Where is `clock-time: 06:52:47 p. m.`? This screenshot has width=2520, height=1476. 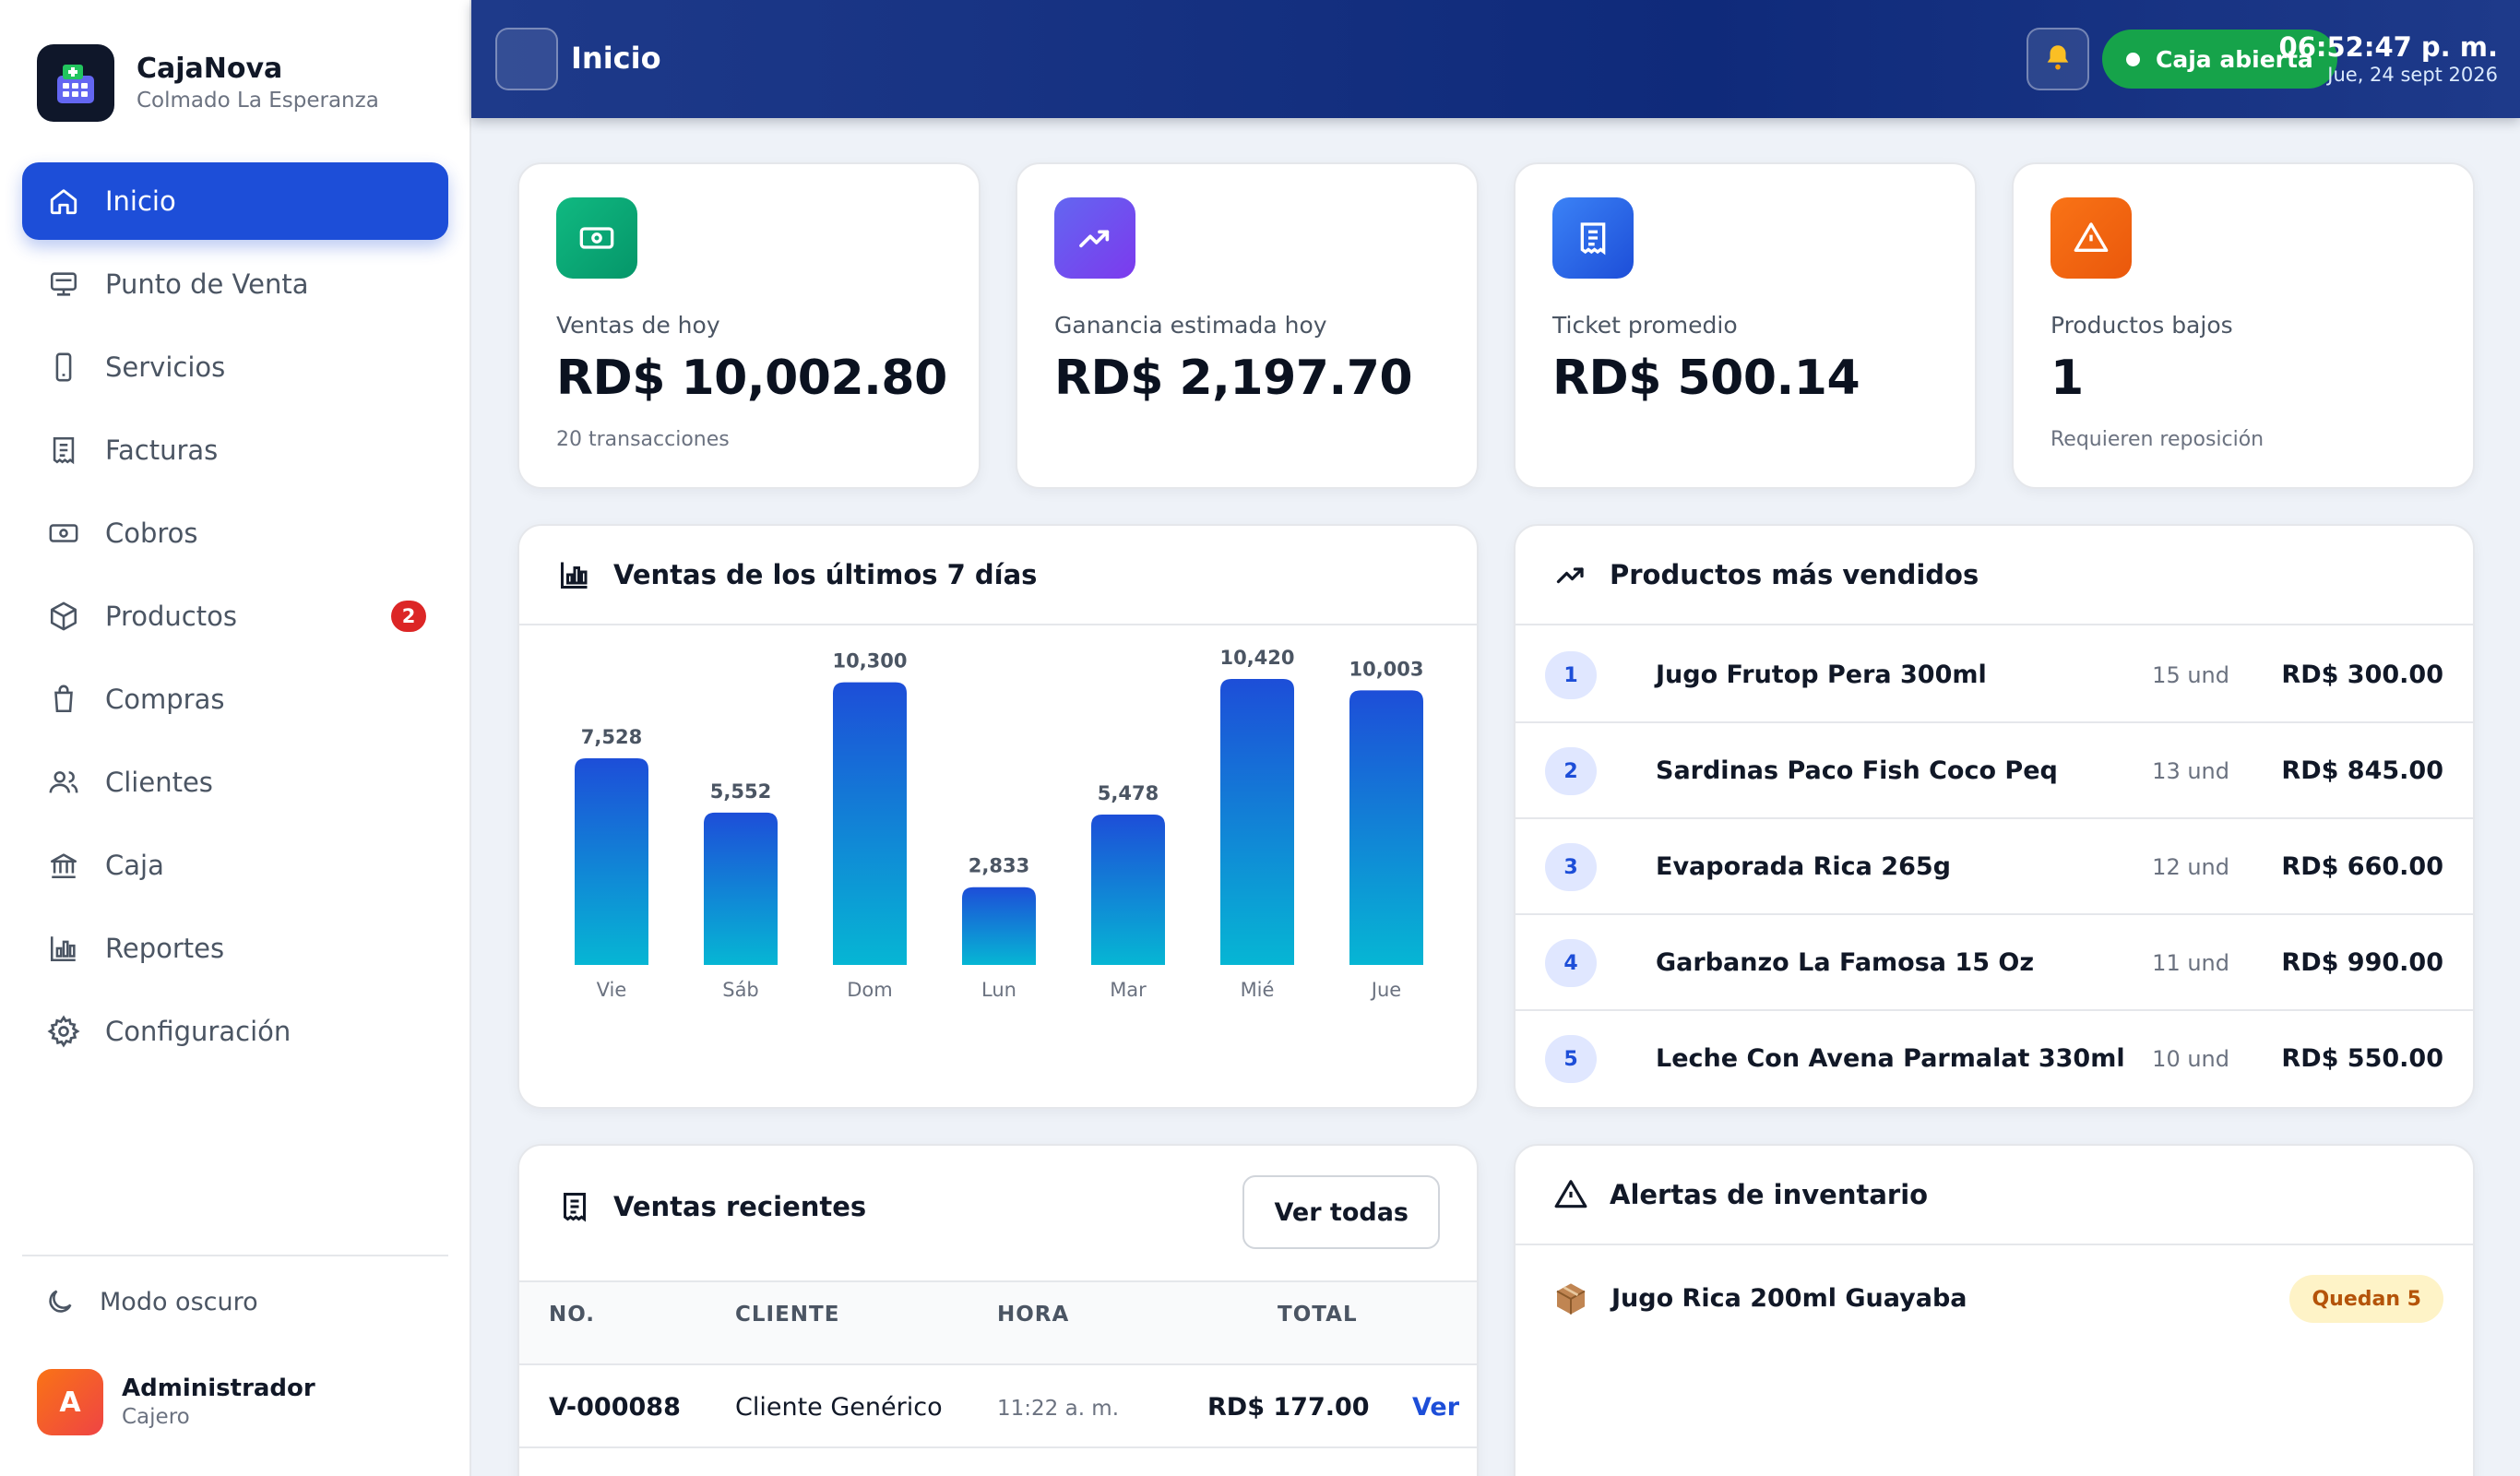
clock-time: 06:52:47 p. m. is located at coordinates (2388, 47).